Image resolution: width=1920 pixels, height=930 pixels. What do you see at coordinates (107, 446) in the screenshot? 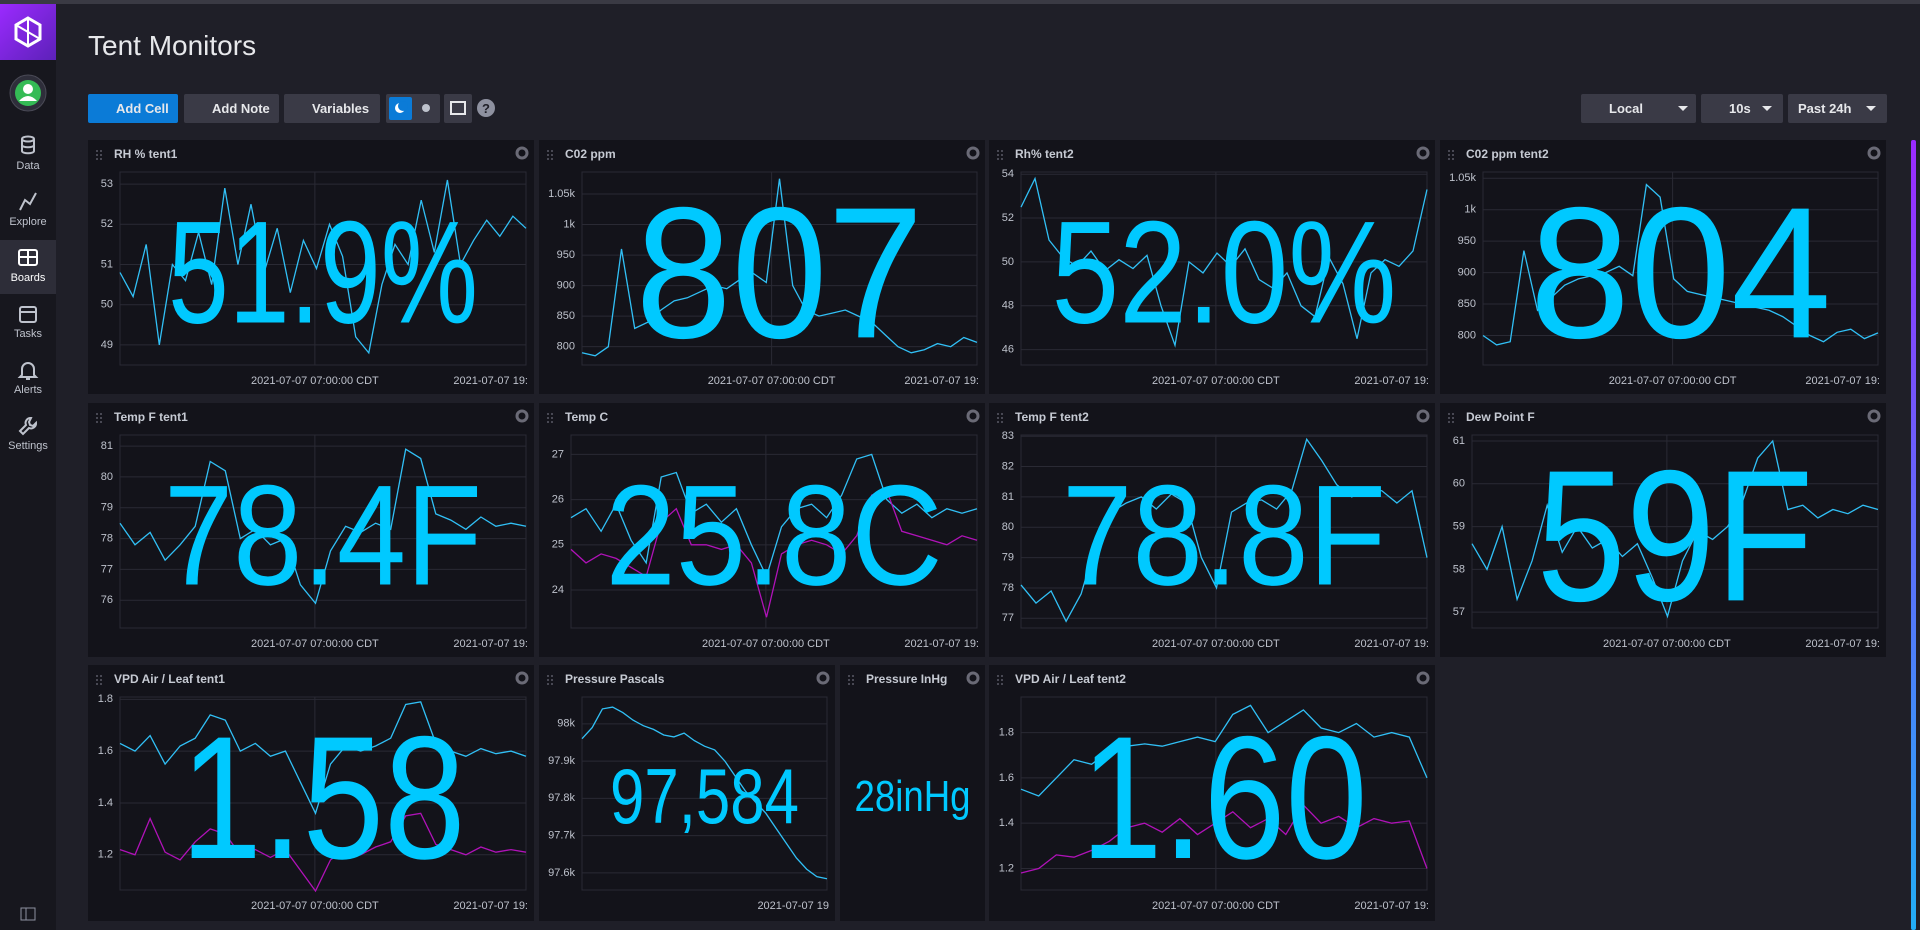
I see `y-tick-label: 81` at bounding box center [107, 446].